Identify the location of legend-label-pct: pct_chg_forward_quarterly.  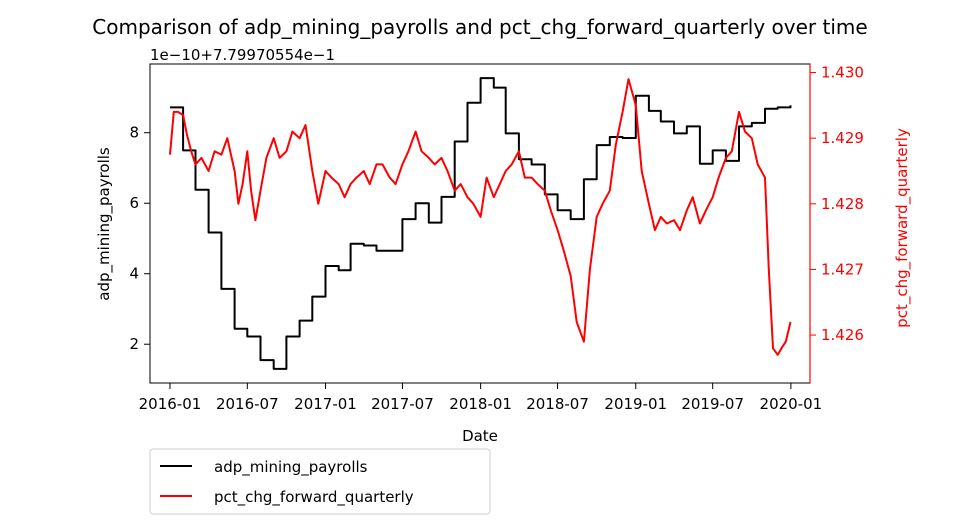
(314, 497).